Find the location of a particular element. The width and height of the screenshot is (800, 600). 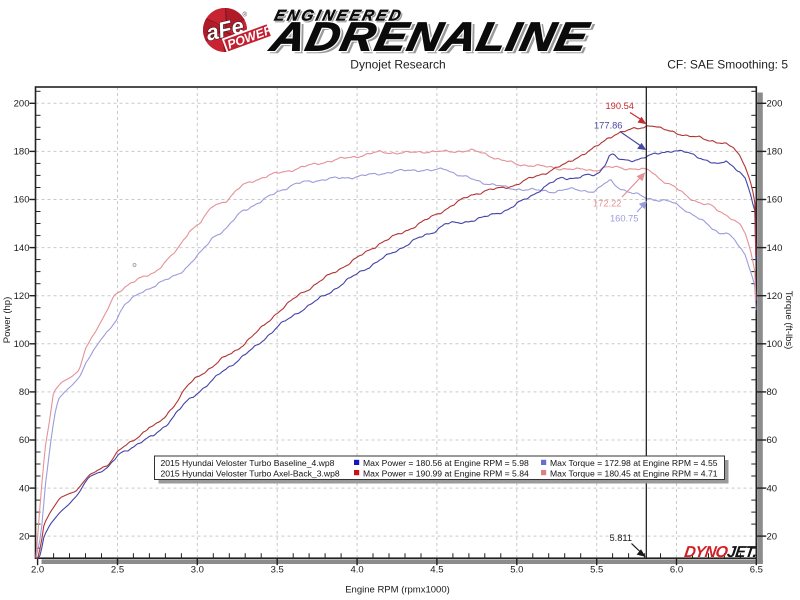

svg-text: 172.22 is located at coordinates (607, 204).